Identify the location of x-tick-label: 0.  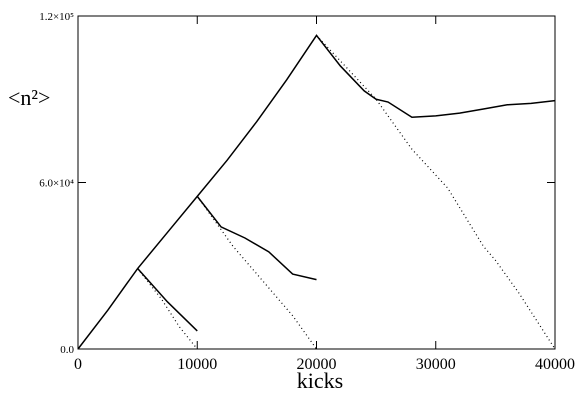
(78, 364).